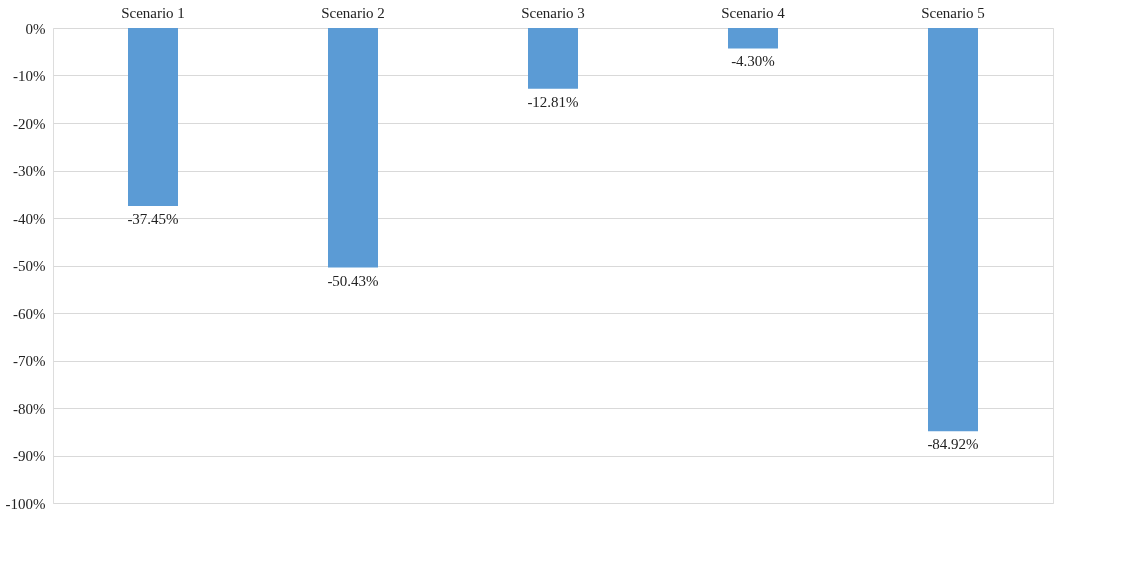  Describe the element at coordinates (553, 12) in the screenshot. I see `x-tick-label: Scenario 3` at that location.